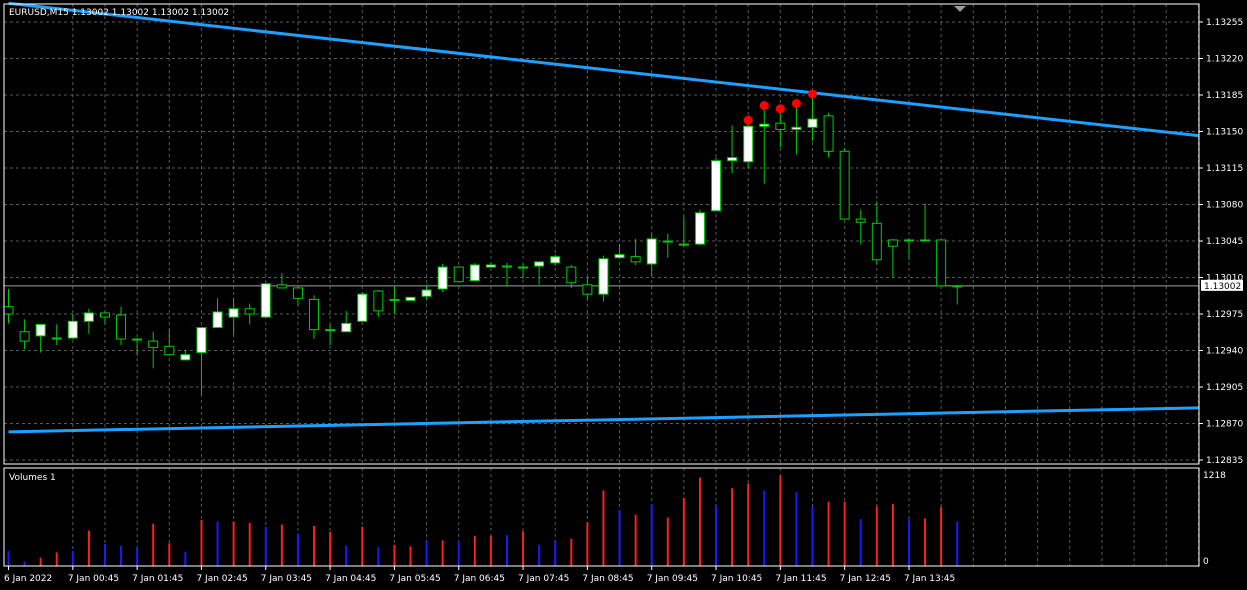  What do you see at coordinates (865, 579) in the screenshot?
I see `time-tick-label: 7 Jan 12:45` at bounding box center [865, 579].